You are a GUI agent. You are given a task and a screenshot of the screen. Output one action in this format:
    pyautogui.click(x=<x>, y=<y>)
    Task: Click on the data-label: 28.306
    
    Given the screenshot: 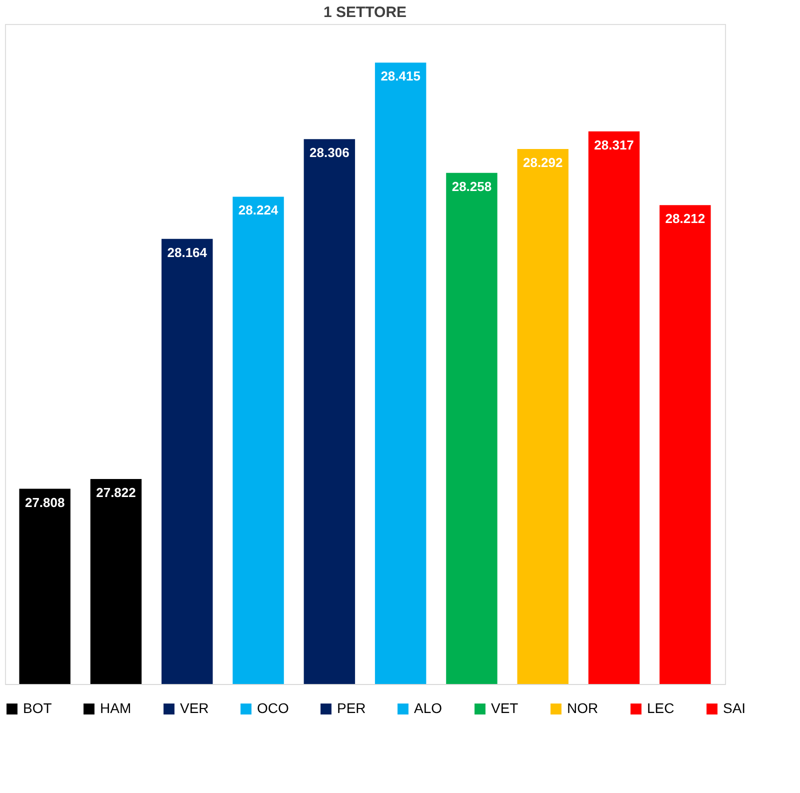 What is the action you would take?
    pyautogui.click(x=330, y=152)
    